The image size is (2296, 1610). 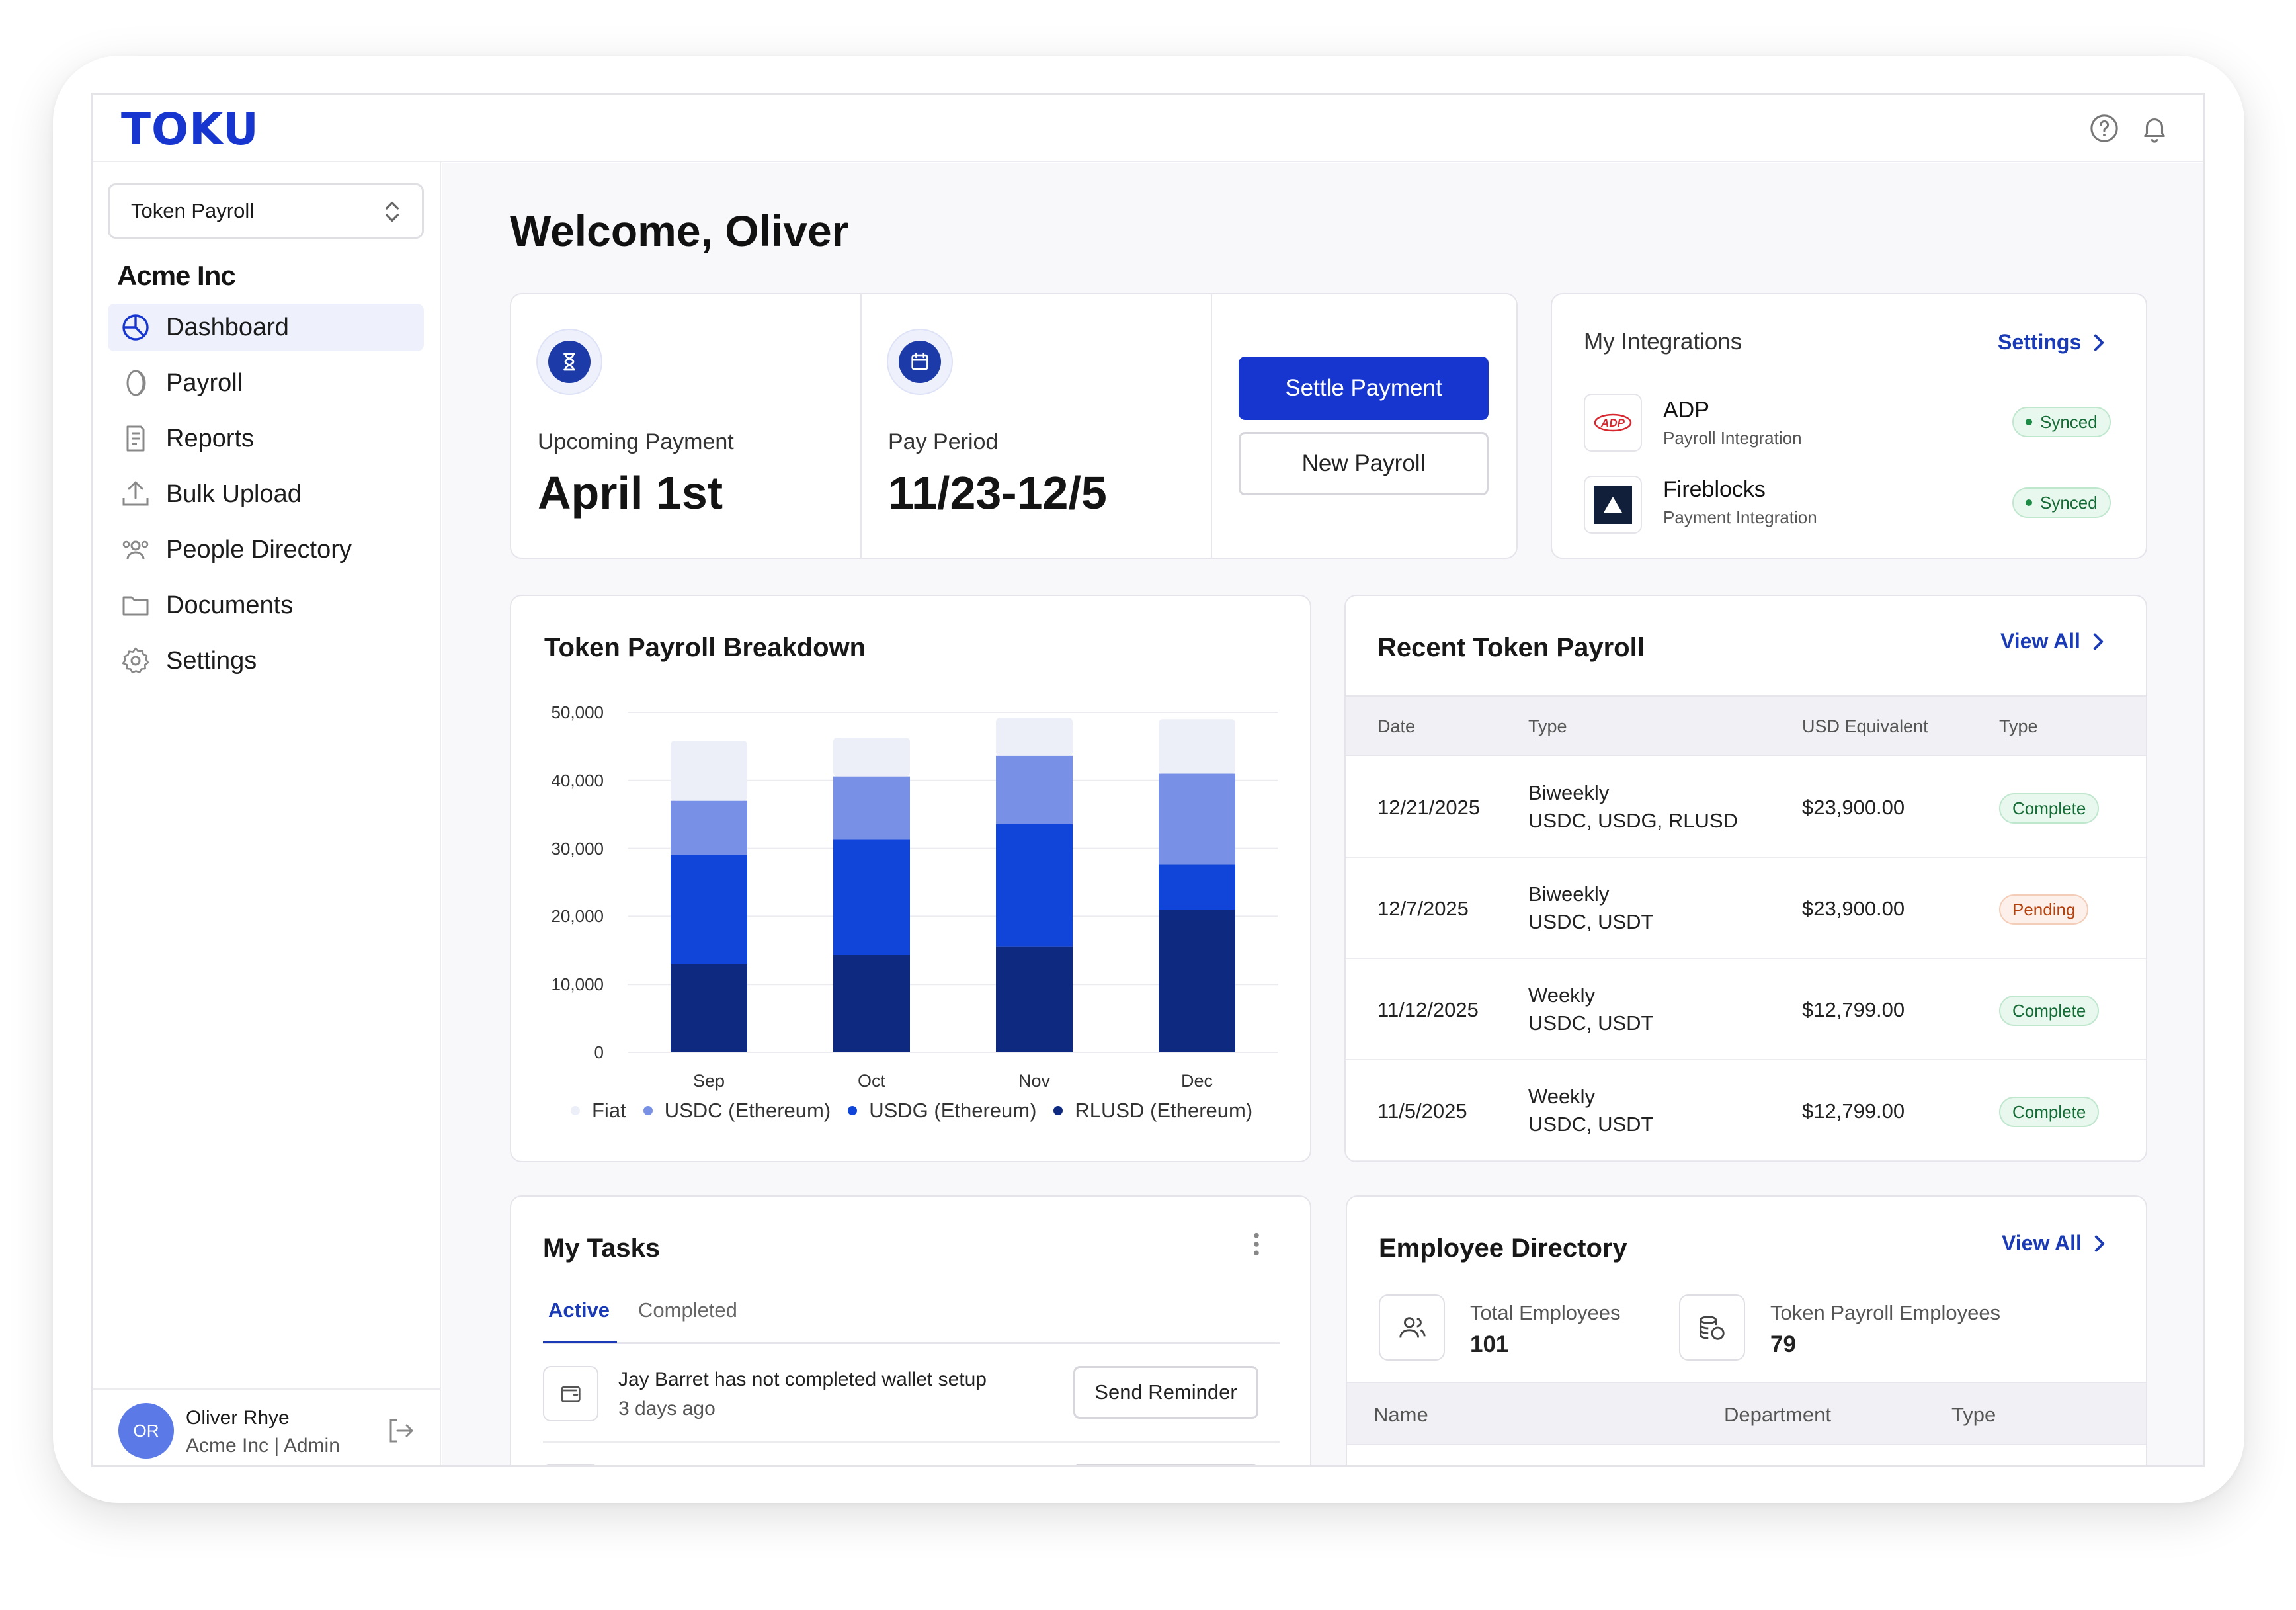 What do you see at coordinates (266, 661) in the screenshot?
I see `sidebar-item-settings: Settings` at bounding box center [266, 661].